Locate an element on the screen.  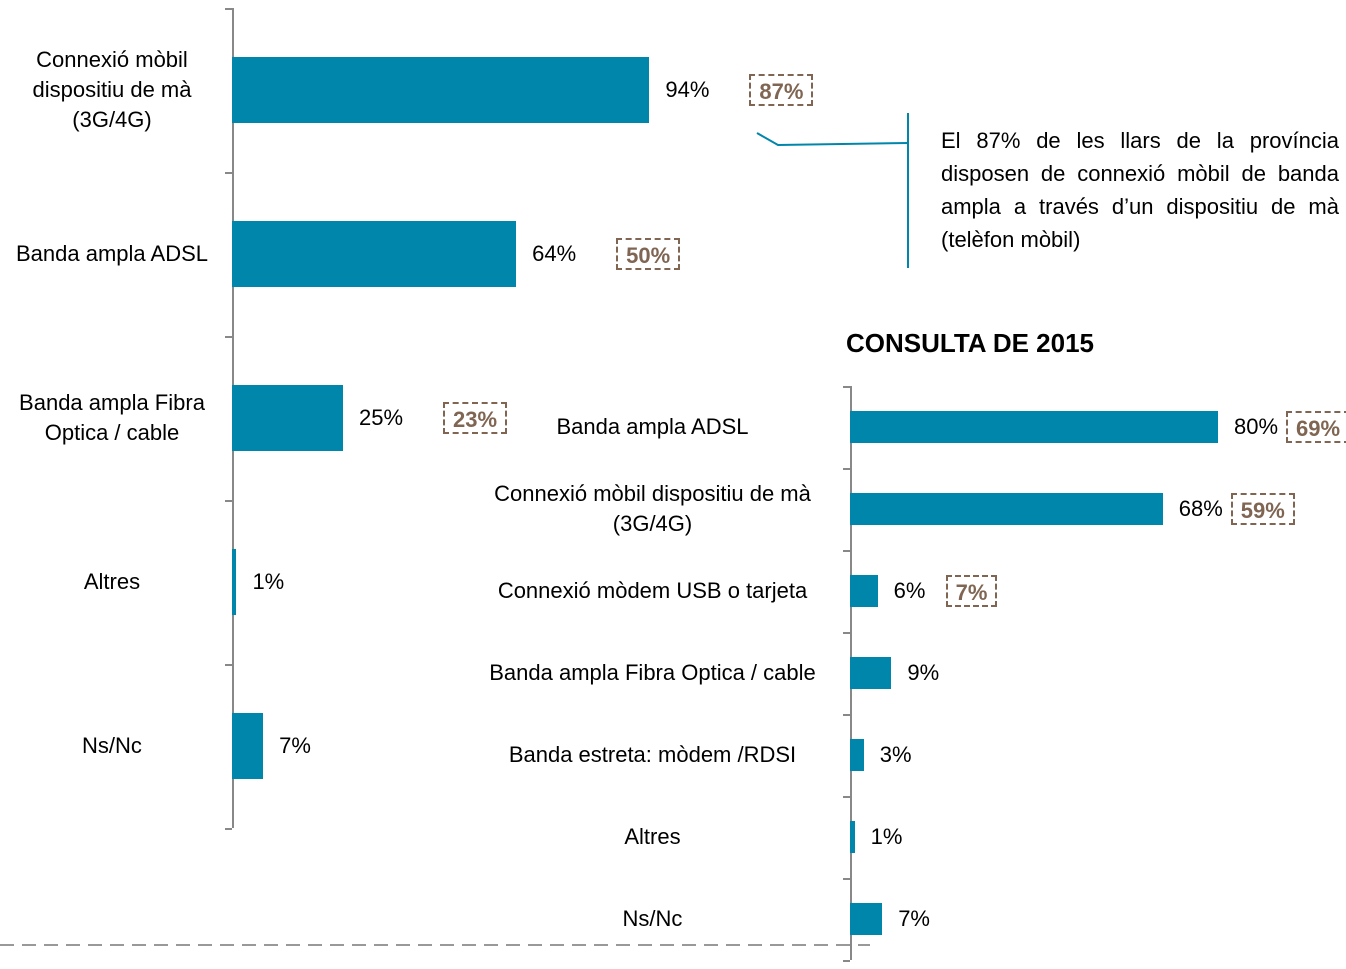
chart-title: CONSULTA DE 2015 is located at coordinates (969, 343).